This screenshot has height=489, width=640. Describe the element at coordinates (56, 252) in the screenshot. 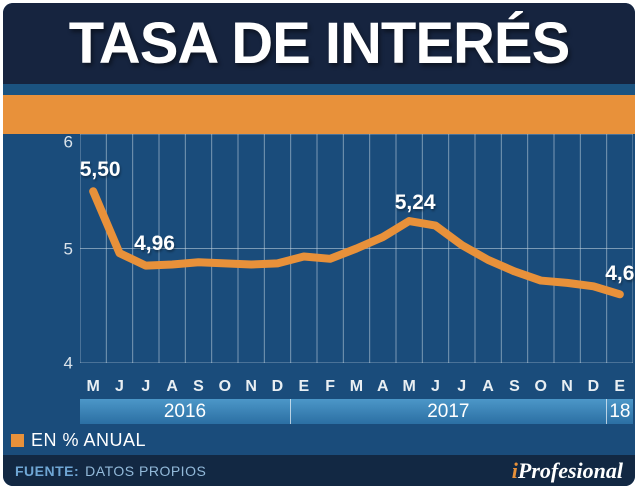

I see `y-axis-labels: 6 5 4` at that location.